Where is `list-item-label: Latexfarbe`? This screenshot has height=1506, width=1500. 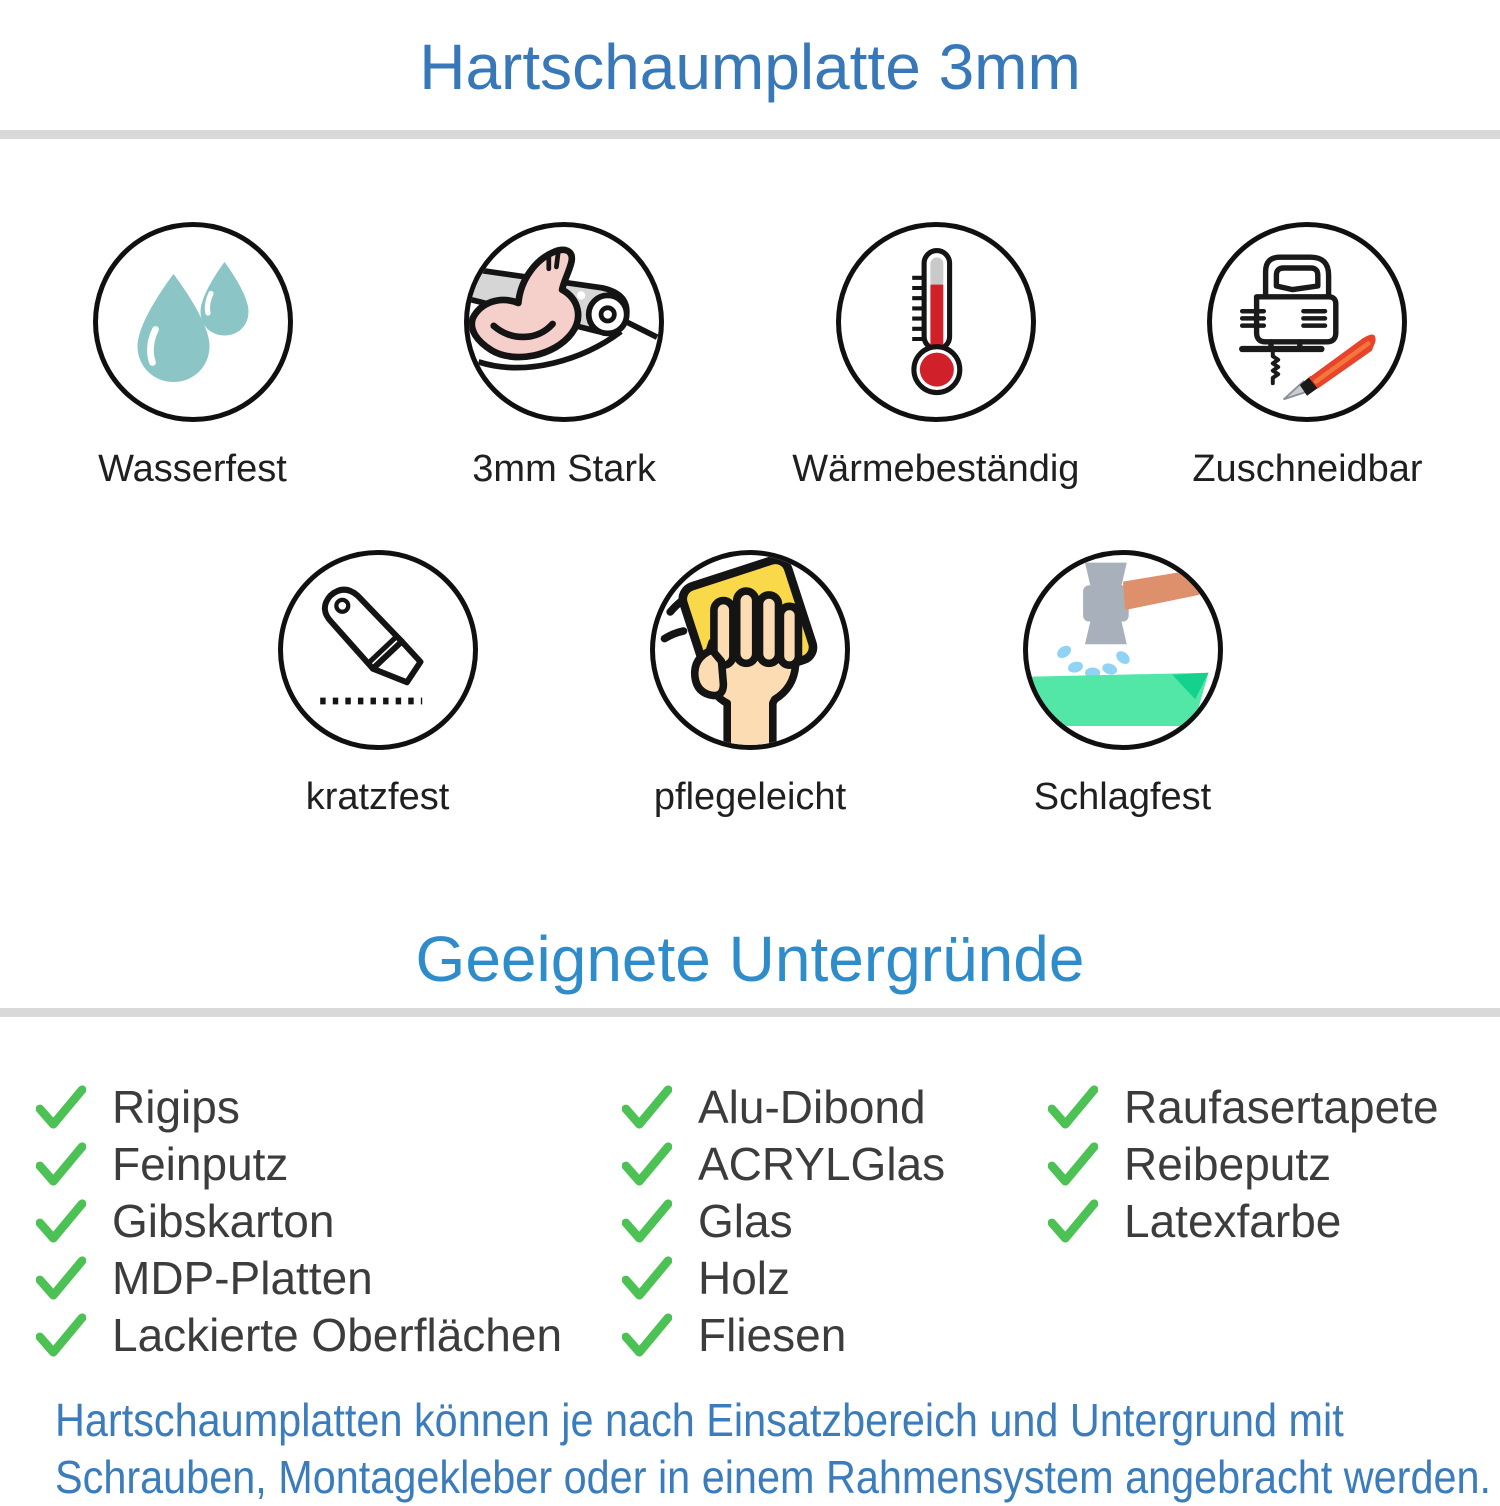 list-item-label: Latexfarbe is located at coordinates (1233, 1220).